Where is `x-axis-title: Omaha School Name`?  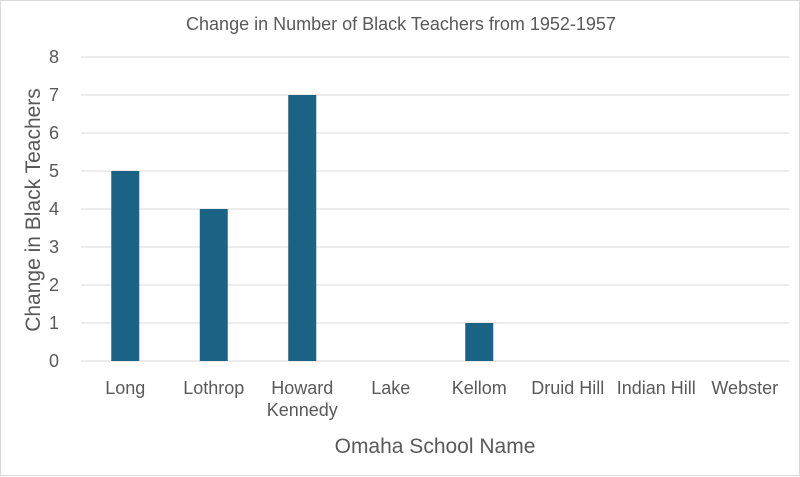
x-axis-title: Omaha School Name is located at coordinates (435, 446).